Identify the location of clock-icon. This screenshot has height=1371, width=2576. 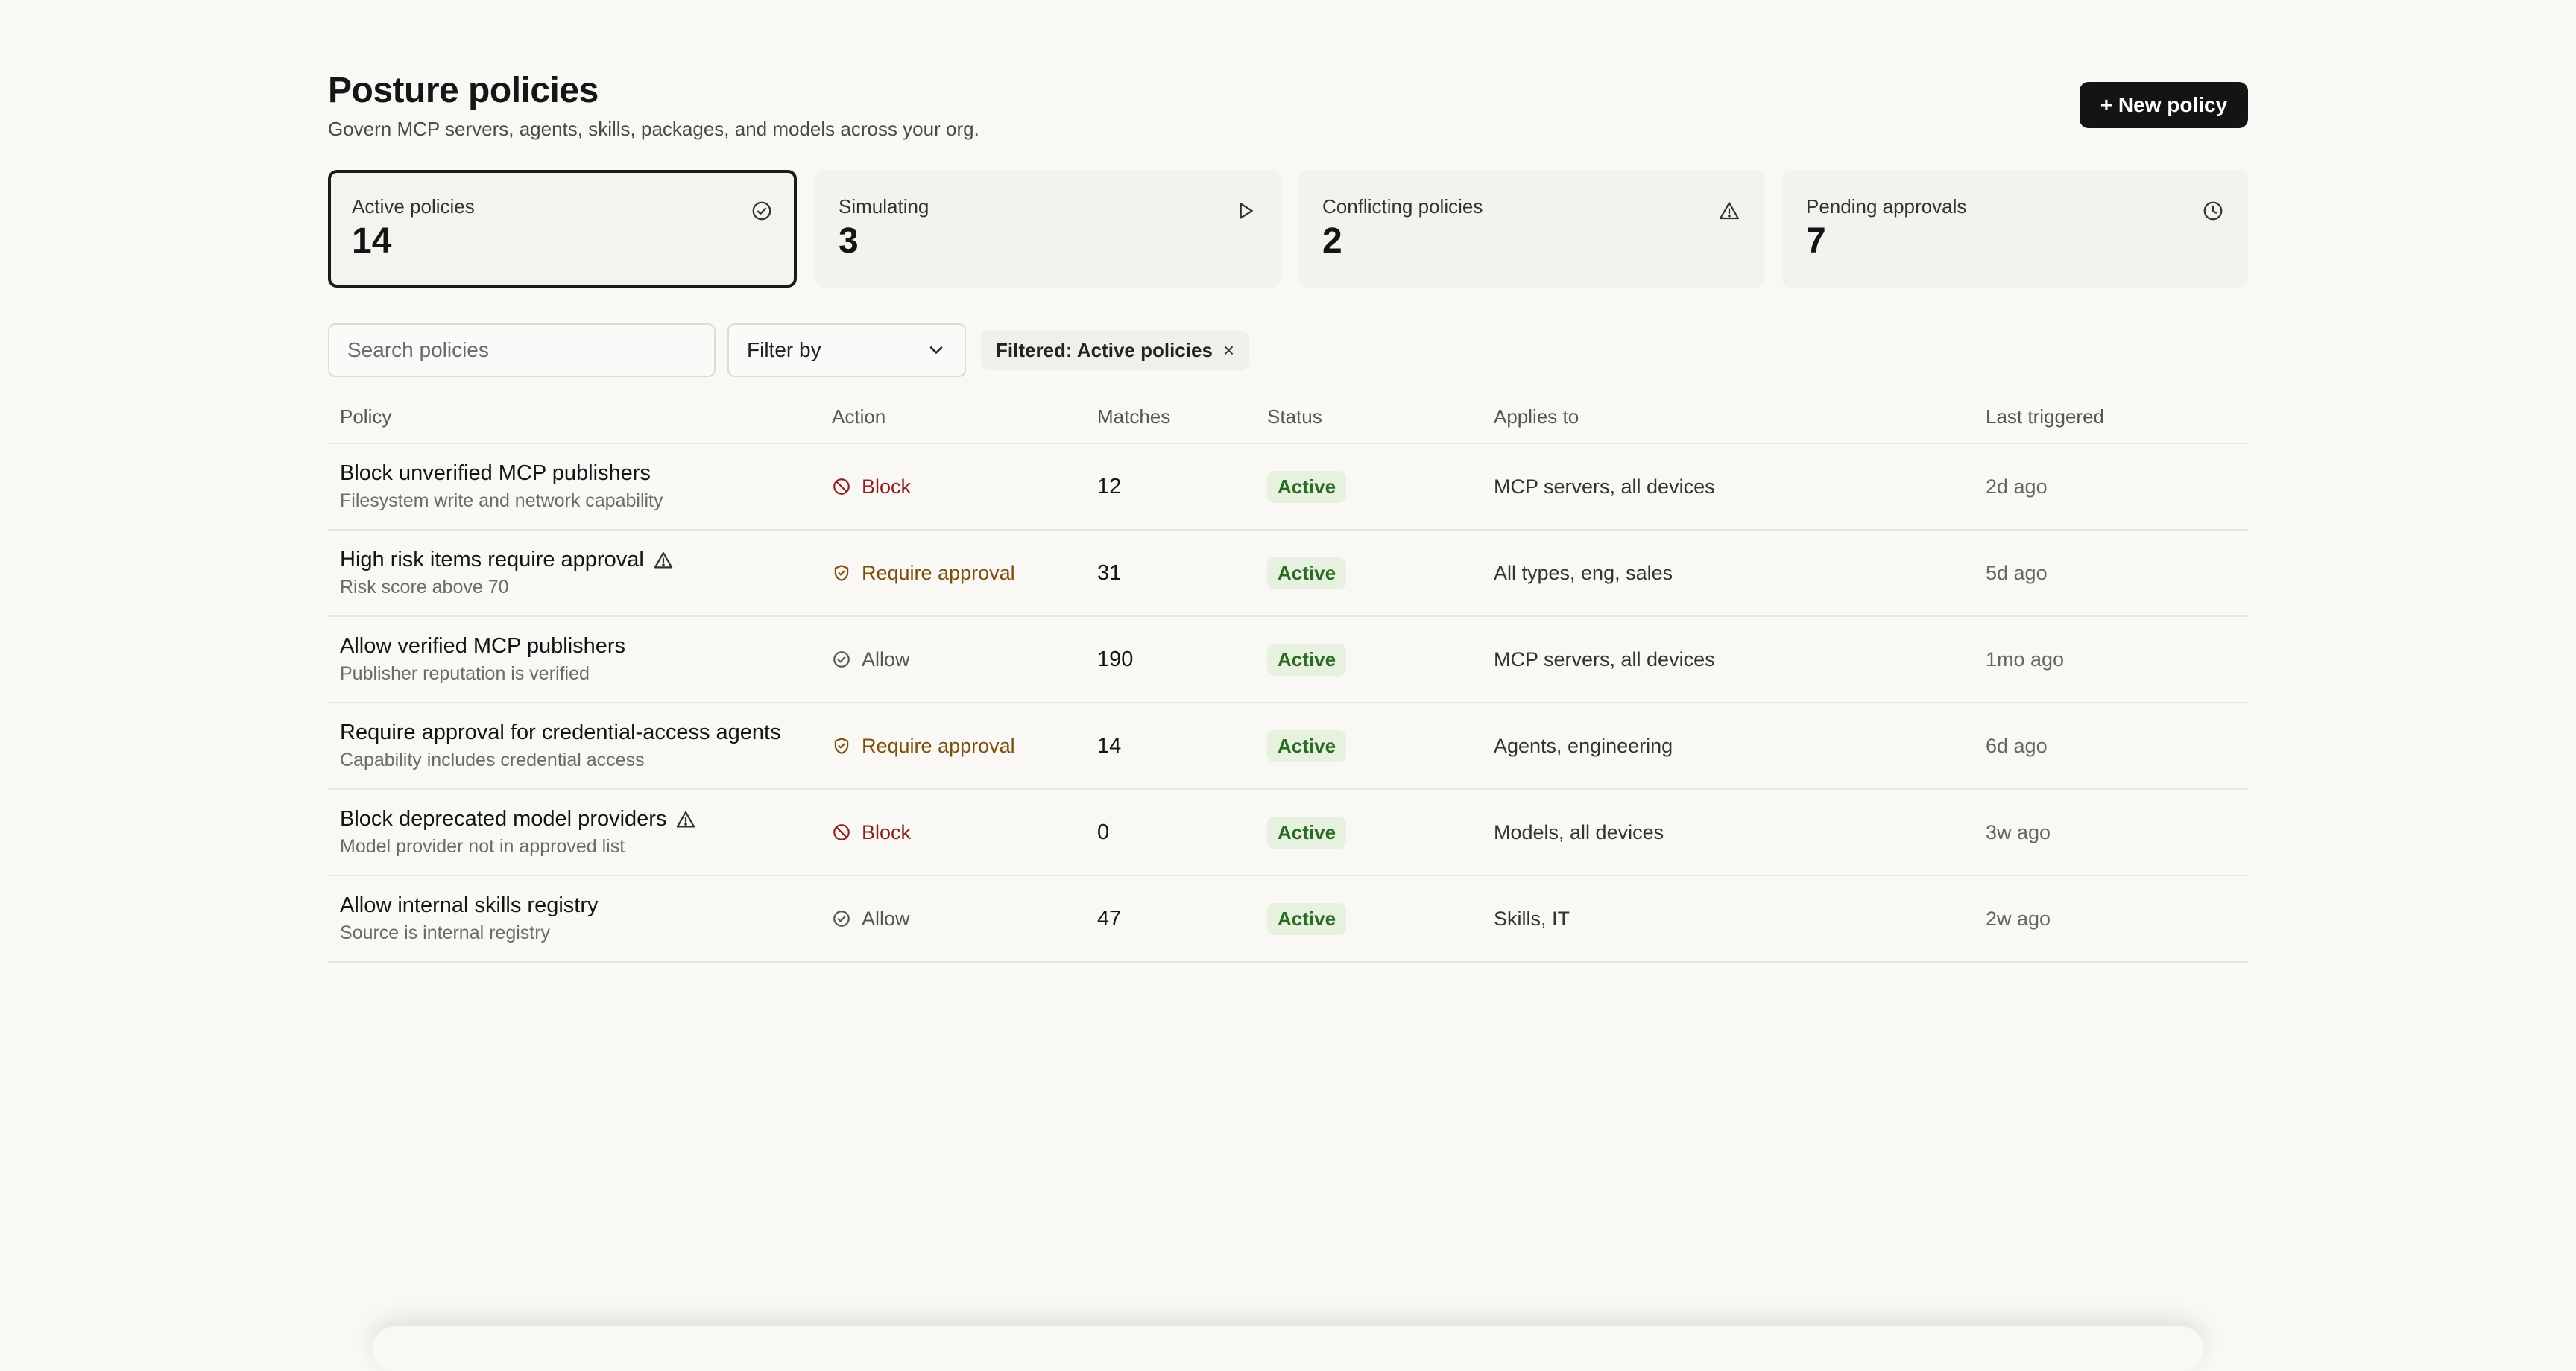
(2213, 211).